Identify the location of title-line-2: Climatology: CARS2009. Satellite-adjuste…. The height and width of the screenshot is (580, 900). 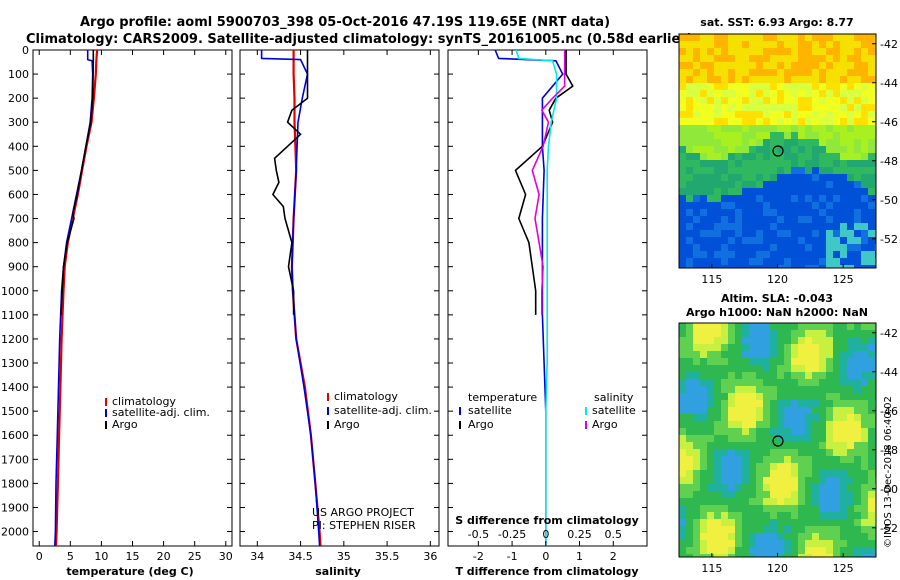
(359, 39).